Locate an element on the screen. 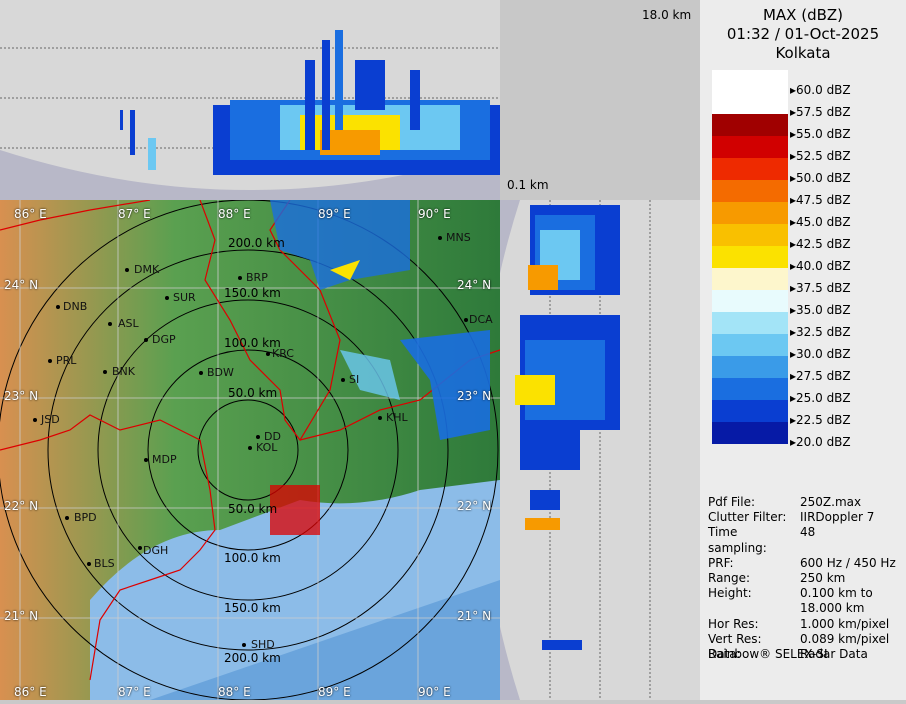  info-key: Time sampling: is located at coordinates (737, 540).